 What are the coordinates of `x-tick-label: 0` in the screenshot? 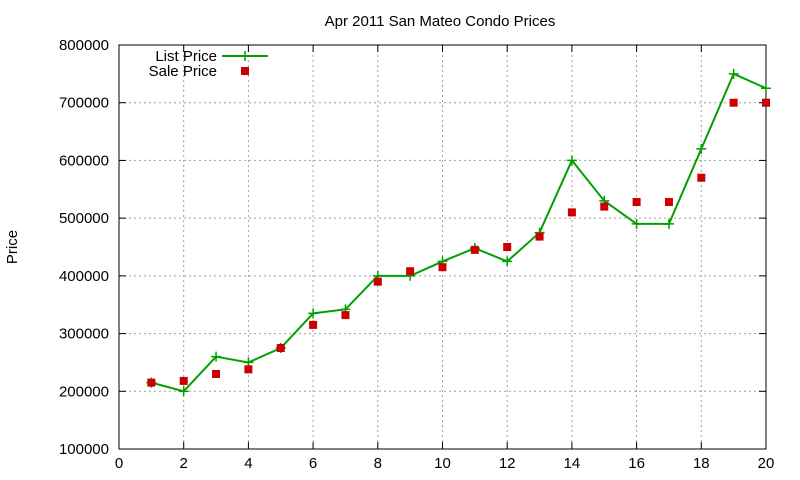 It's located at (119, 463).